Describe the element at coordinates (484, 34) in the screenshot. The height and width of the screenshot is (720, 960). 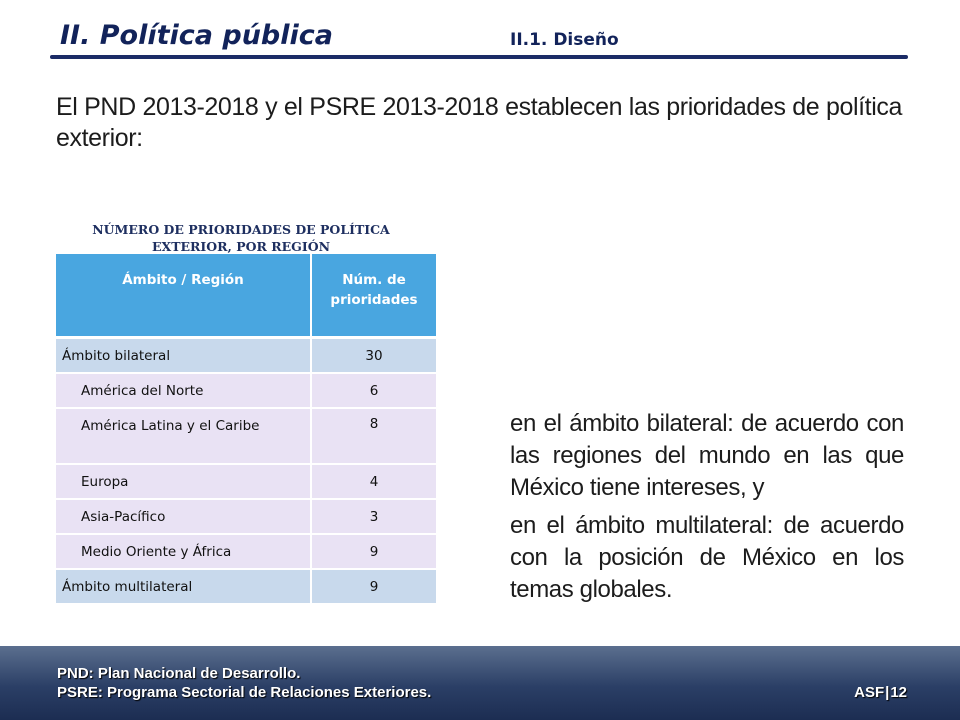
I see `slide-header: II. Política pública II.1. Diseño` at that location.